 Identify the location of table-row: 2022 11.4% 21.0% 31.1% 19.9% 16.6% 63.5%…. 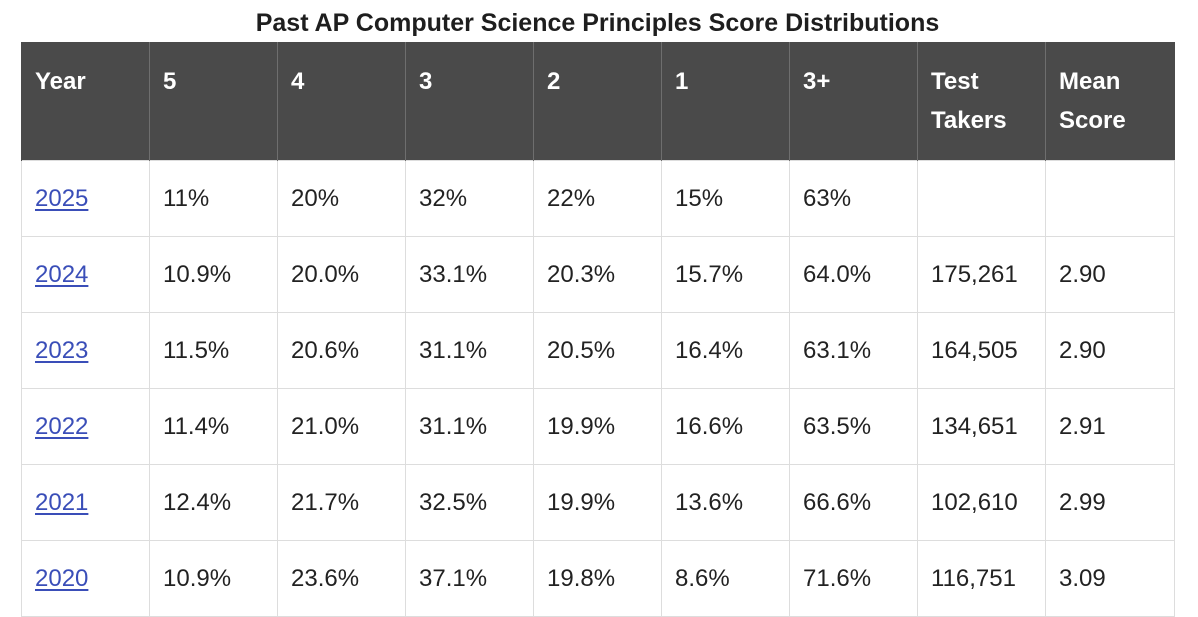
(598, 426).